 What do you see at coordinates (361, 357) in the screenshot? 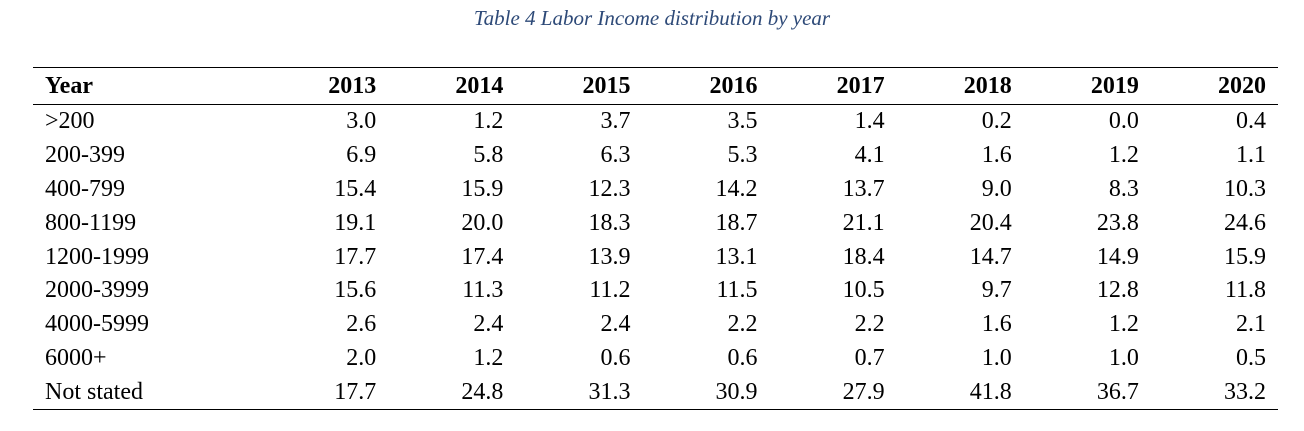
I see `table-cell: 2.0` at bounding box center [361, 357].